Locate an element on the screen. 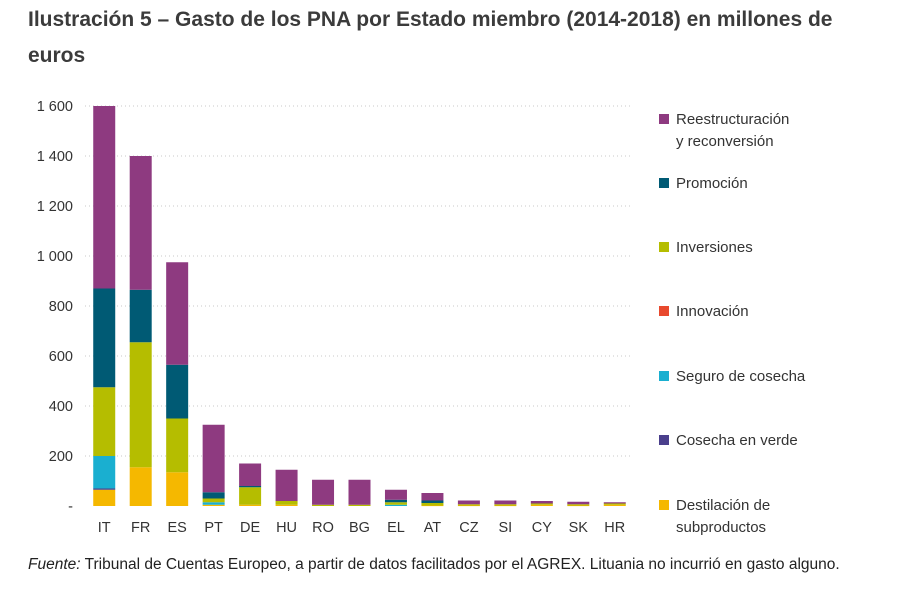 The image size is (907, 599). legend-label: Cosecha en verde is located at coordinates (737, 440).